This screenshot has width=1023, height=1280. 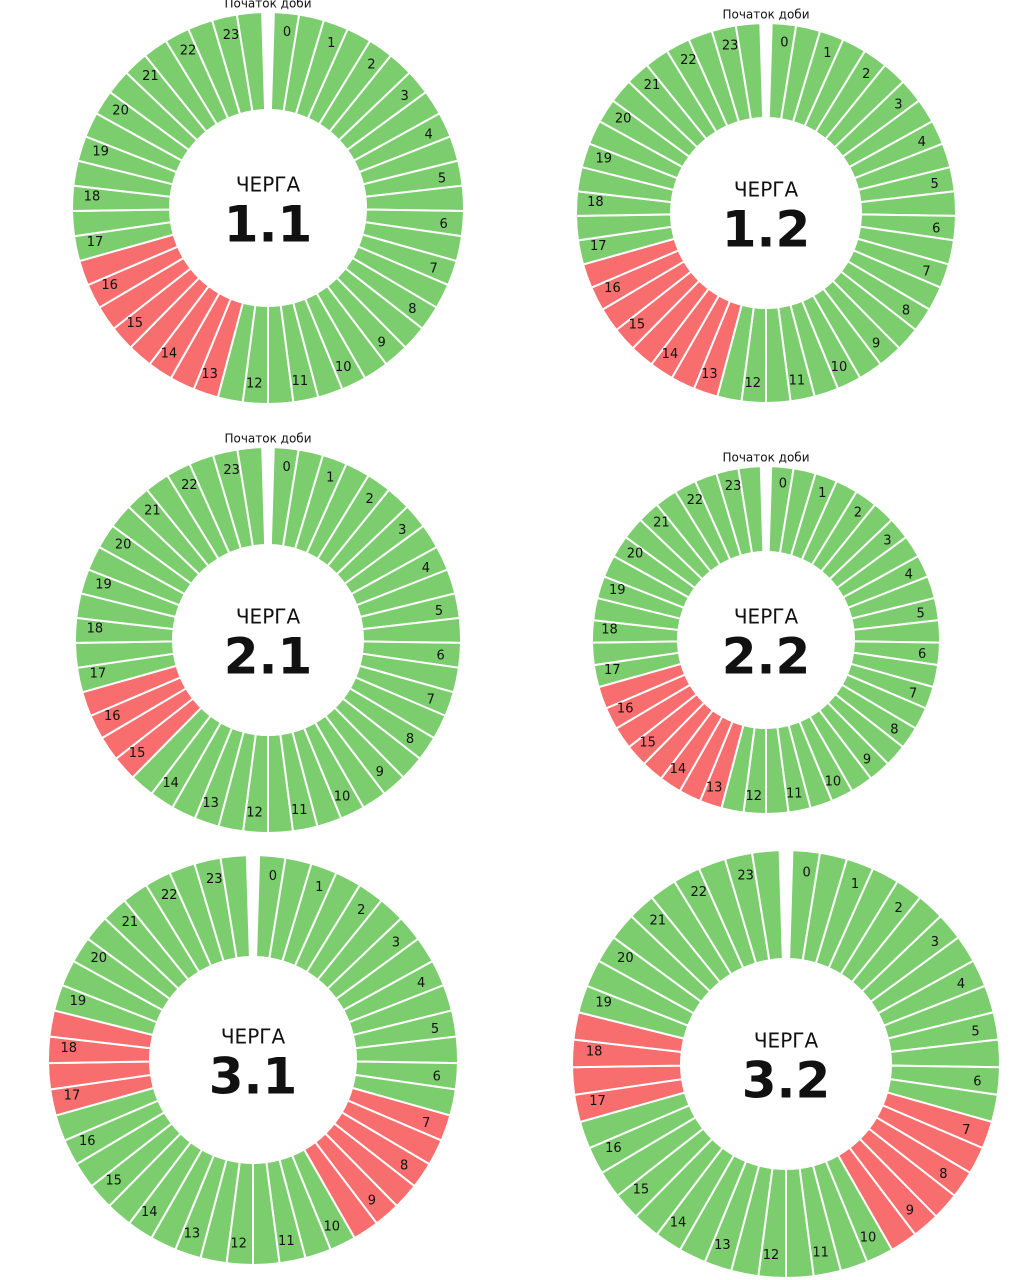 What do you see at coordinates (766, 657) in the screenshot?
I see `queue-number: 2.2` at bounding box center [766, 657].